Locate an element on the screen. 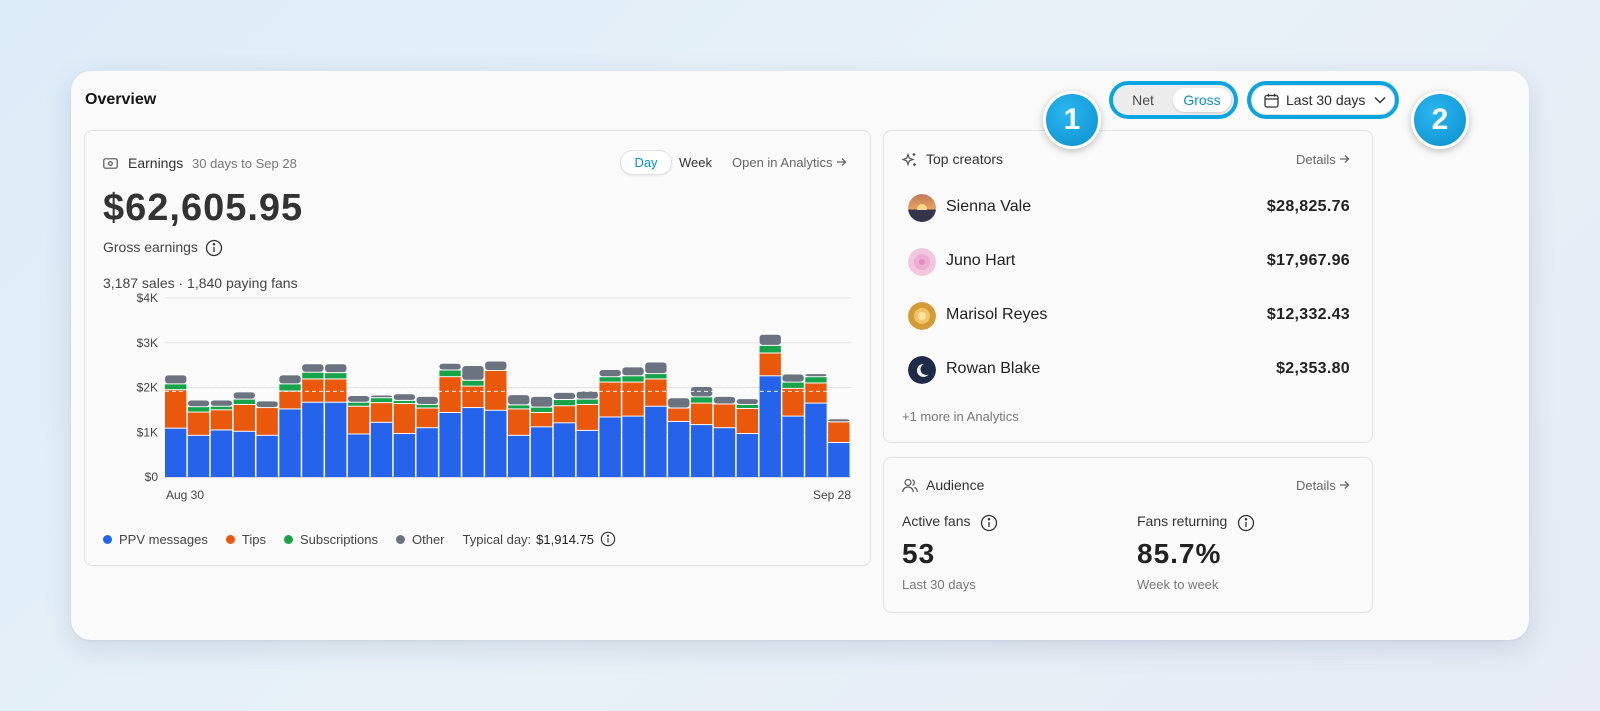  sparkle-icon is located at coordinates (909, 159).